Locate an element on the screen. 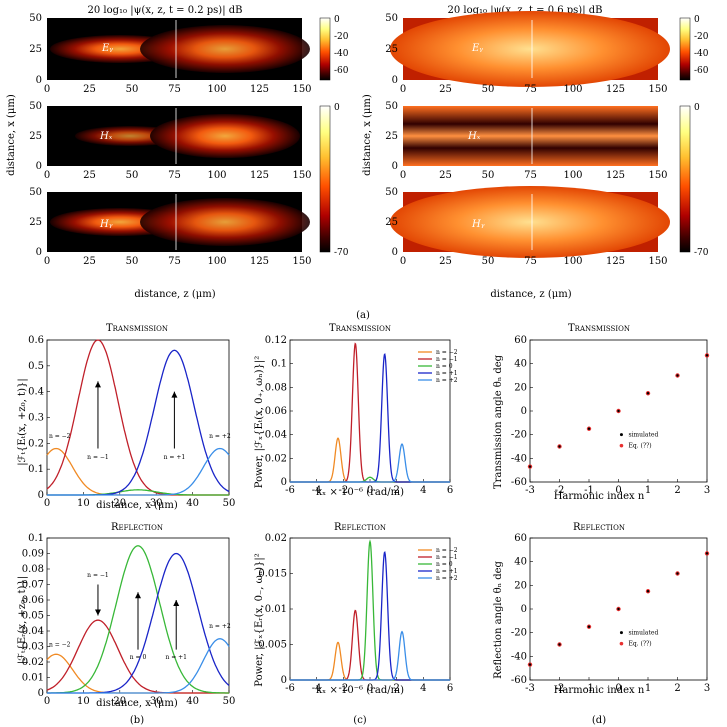 This screenshot has width=727, height=727. y-tick-label: 60 is located at coordinates (520, 538).